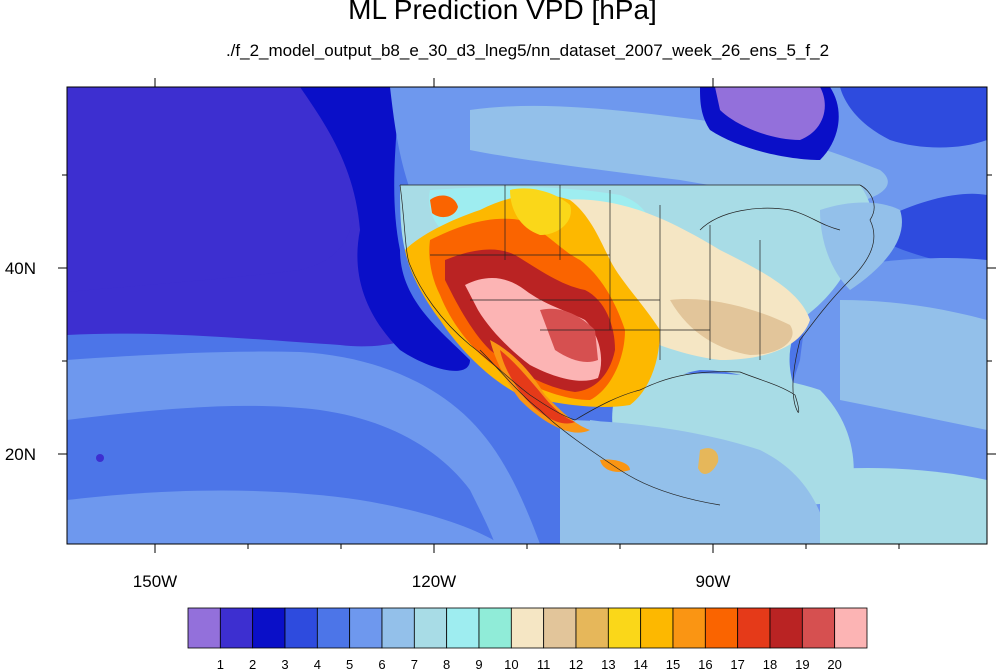  What do you see at coordinates (673, 664) in the screenshot?
I see `colorbar-label: 15` at bounding box center [673, 664].